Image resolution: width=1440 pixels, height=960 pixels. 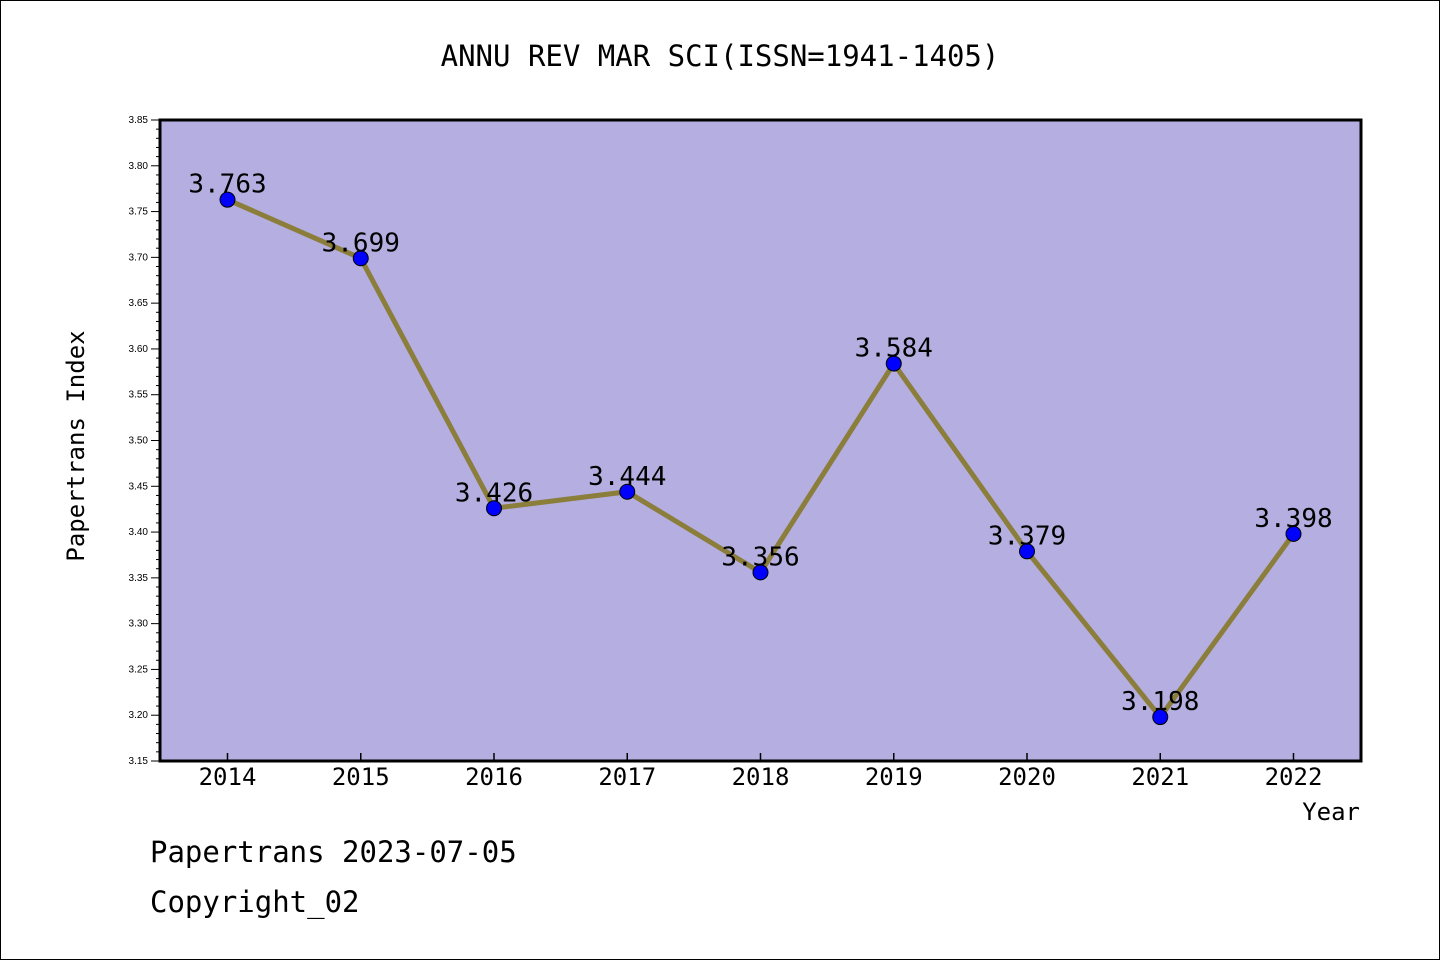 I want to click on y-tick-label: 3.85, so click(x=139, y=120).